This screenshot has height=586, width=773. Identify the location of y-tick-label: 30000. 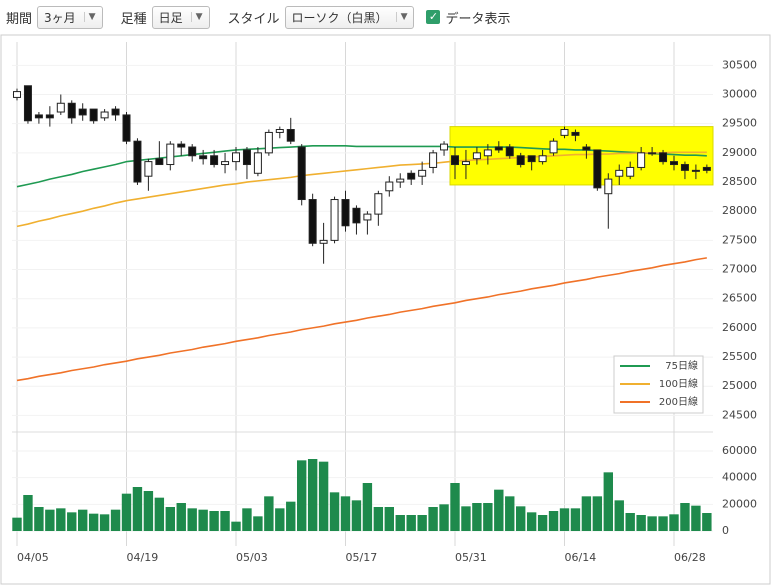
(739, 94).